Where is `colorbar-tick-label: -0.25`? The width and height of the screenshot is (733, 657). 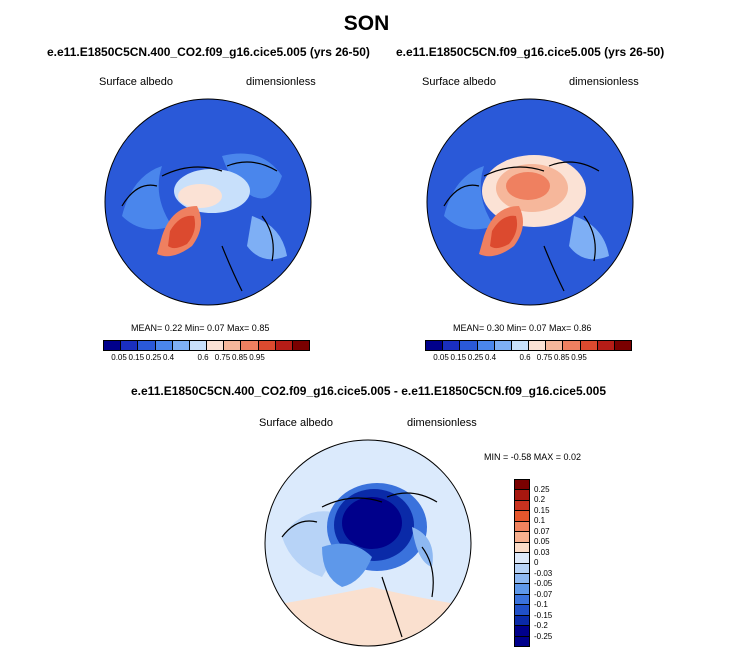 colorbar-tick-label: -0.25 is located at coordinates (543, 636).